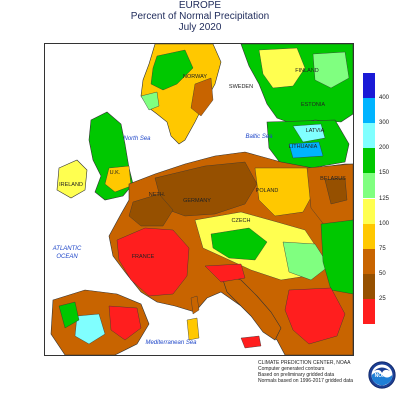  Describe the element at coordinates (125, 323) in the screenshot. I see `iberia-dry-zone` at that location.